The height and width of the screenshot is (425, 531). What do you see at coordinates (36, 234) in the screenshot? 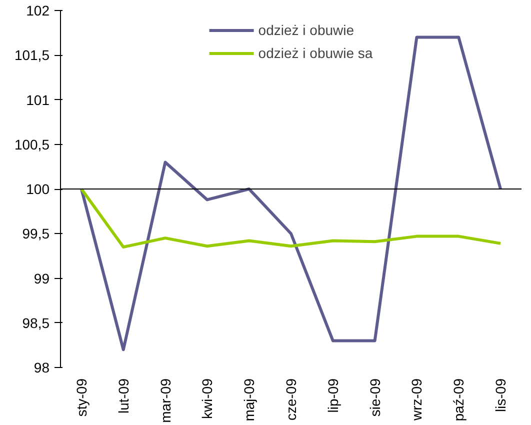
I see `y-tick-label: 99,5` at bounding box center [36, 234].